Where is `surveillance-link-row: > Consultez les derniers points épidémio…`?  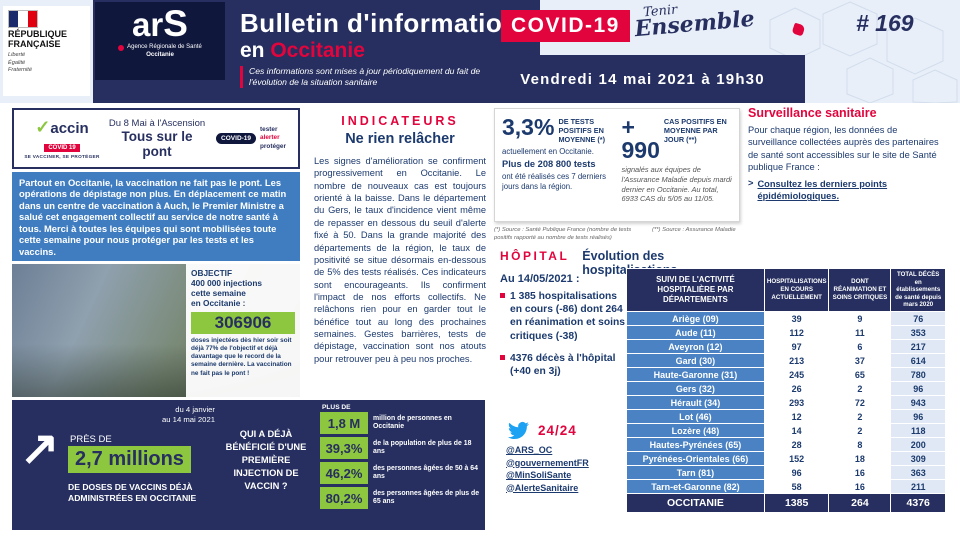 surveillance-link-row: > Consultez les derniers points épidémio… is located at coordinates (847, 190).